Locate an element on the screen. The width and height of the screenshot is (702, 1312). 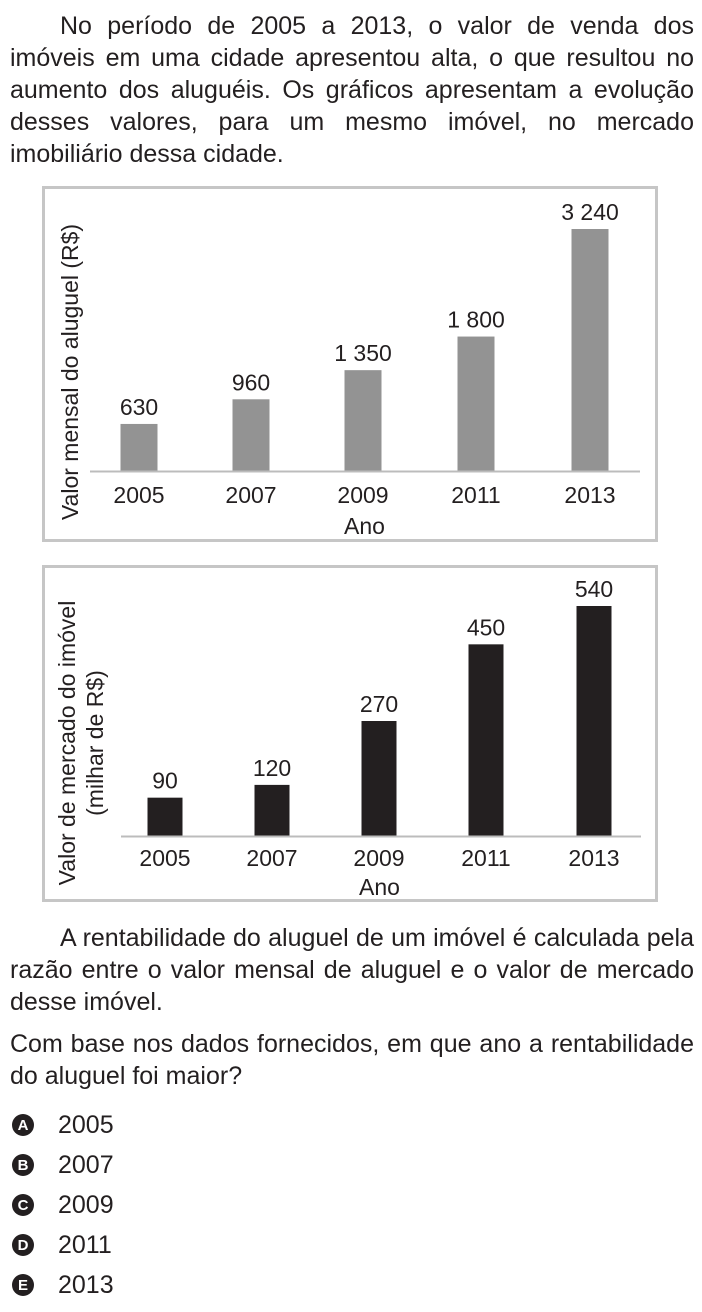
data-label-2009: 1 350 is located at coordinates (363, 353).